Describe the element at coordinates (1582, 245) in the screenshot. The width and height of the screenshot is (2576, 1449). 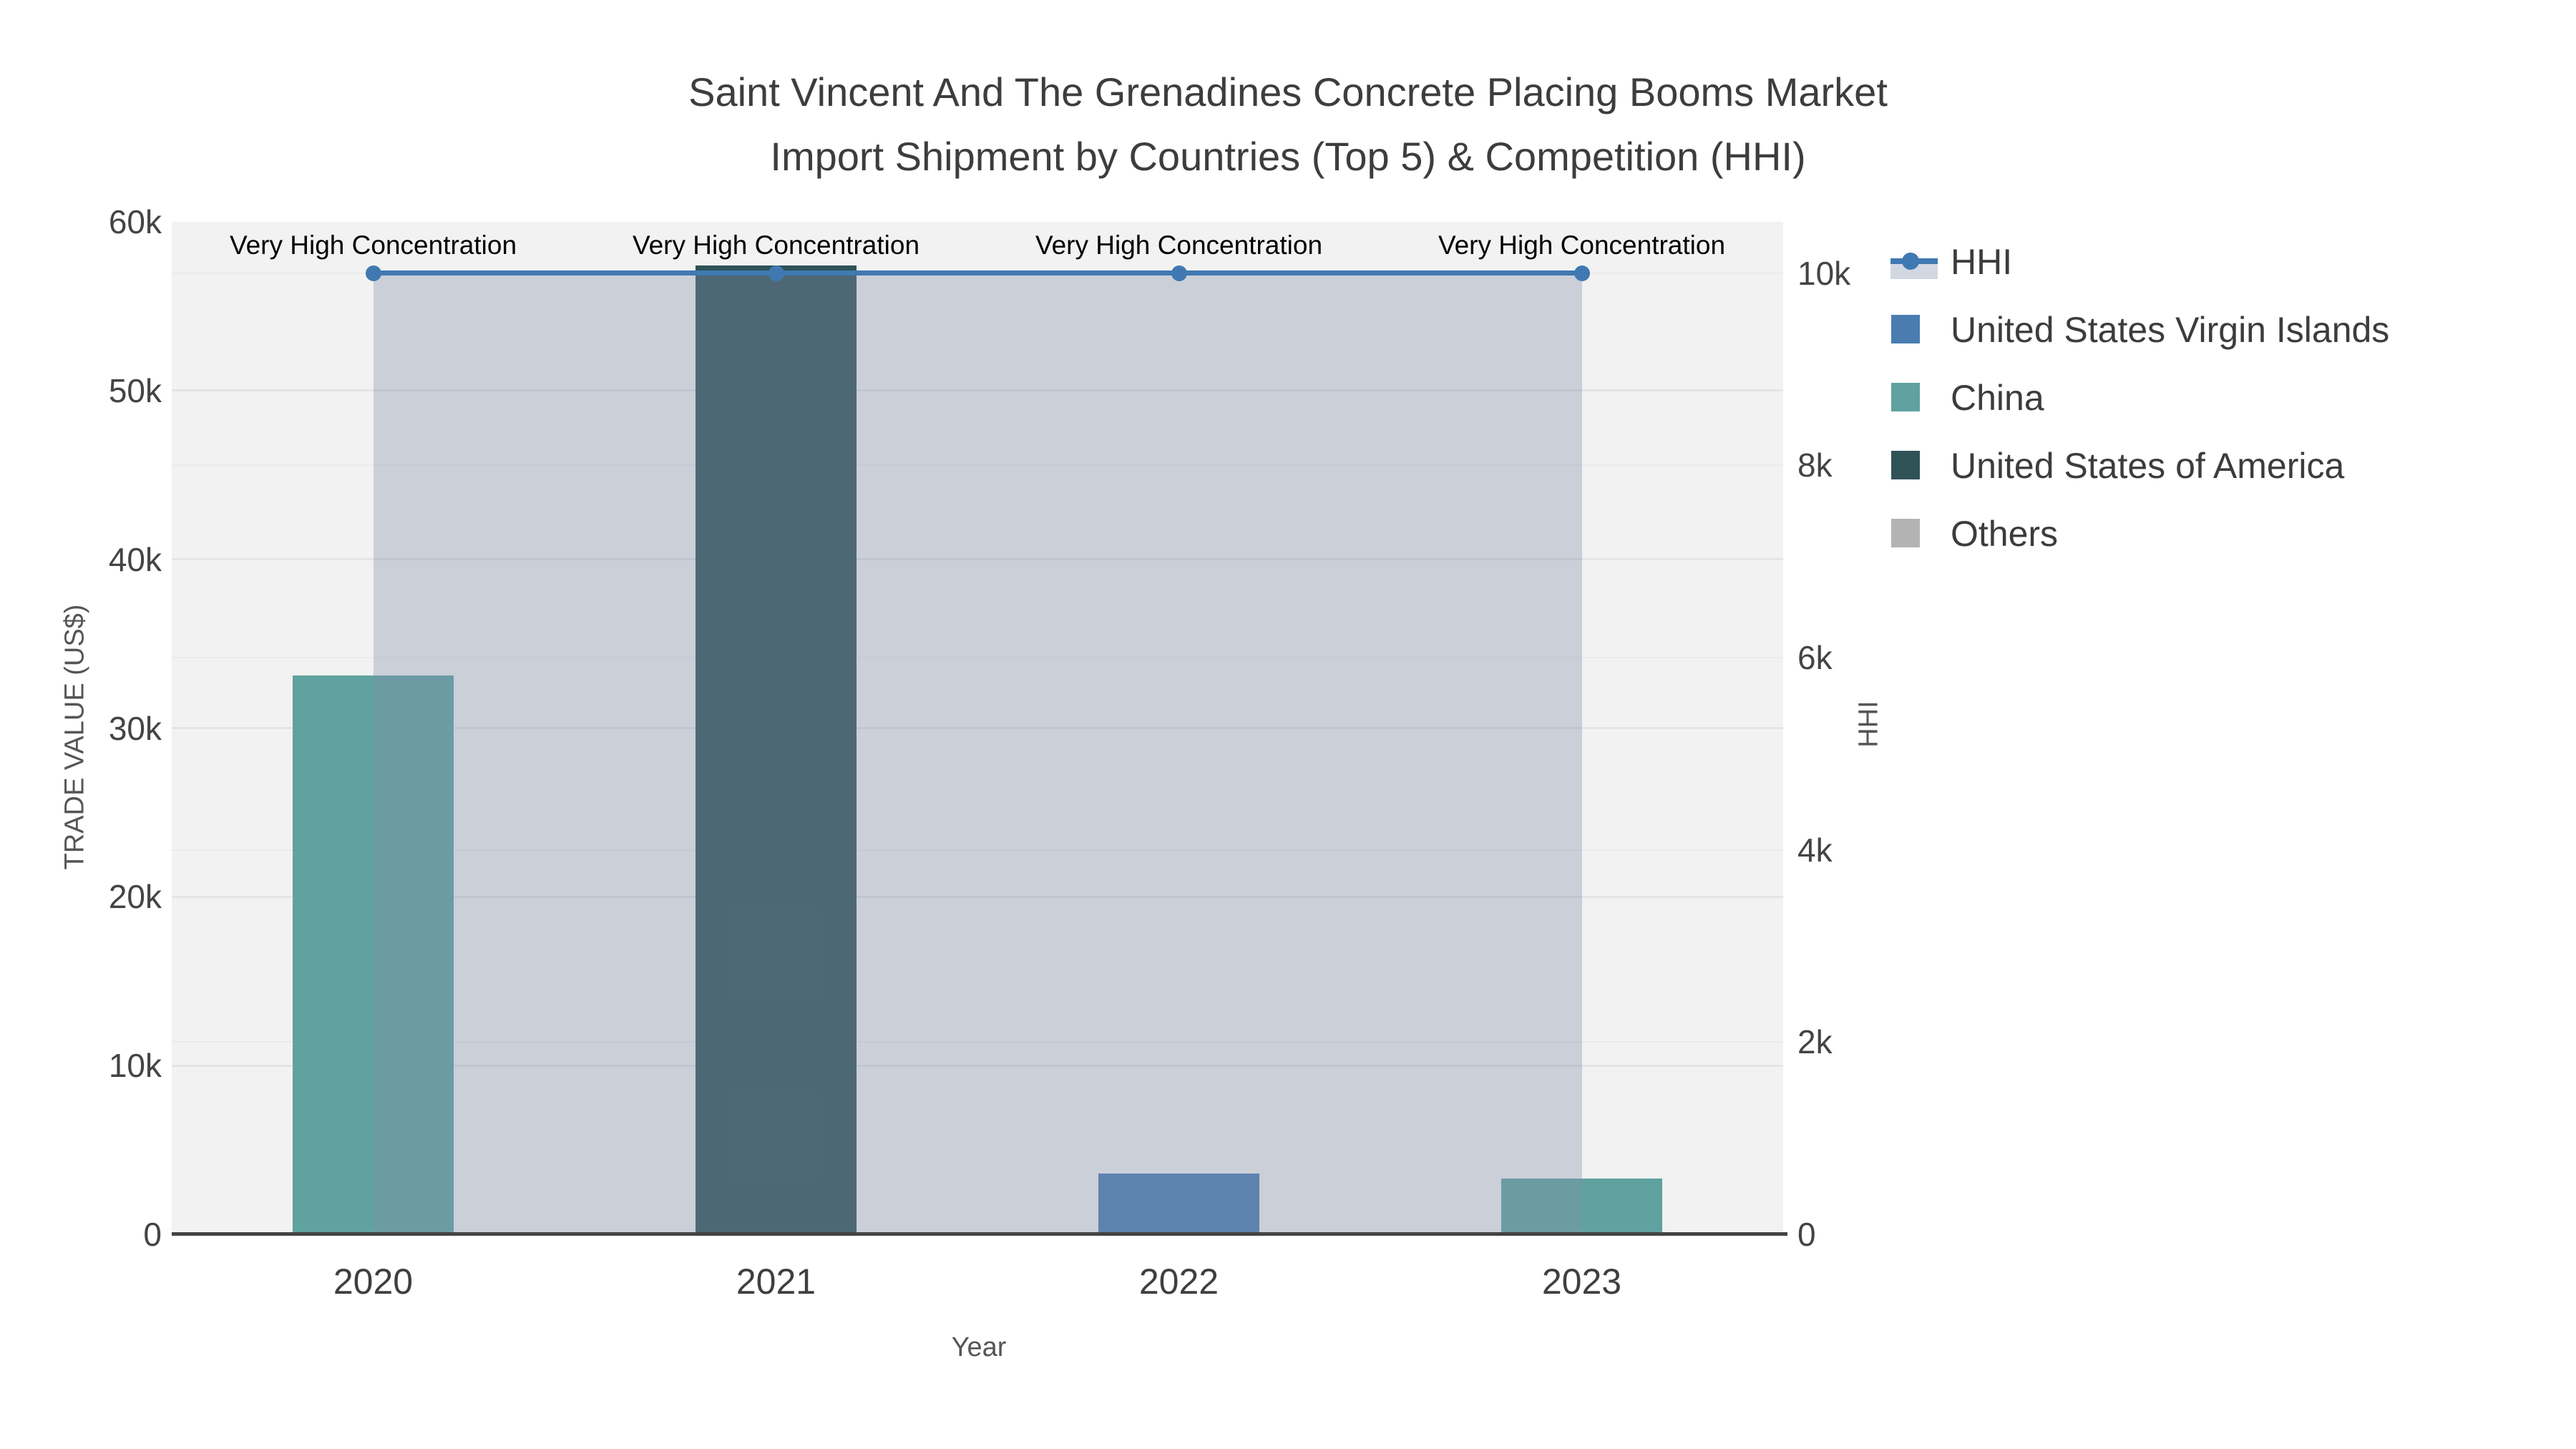
I see `annotation-2023: Very High Concentration` at that location.